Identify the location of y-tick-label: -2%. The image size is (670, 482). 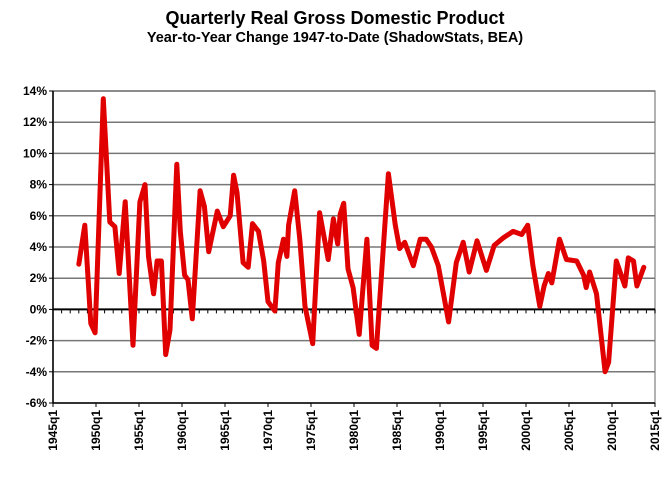
(37, 341).